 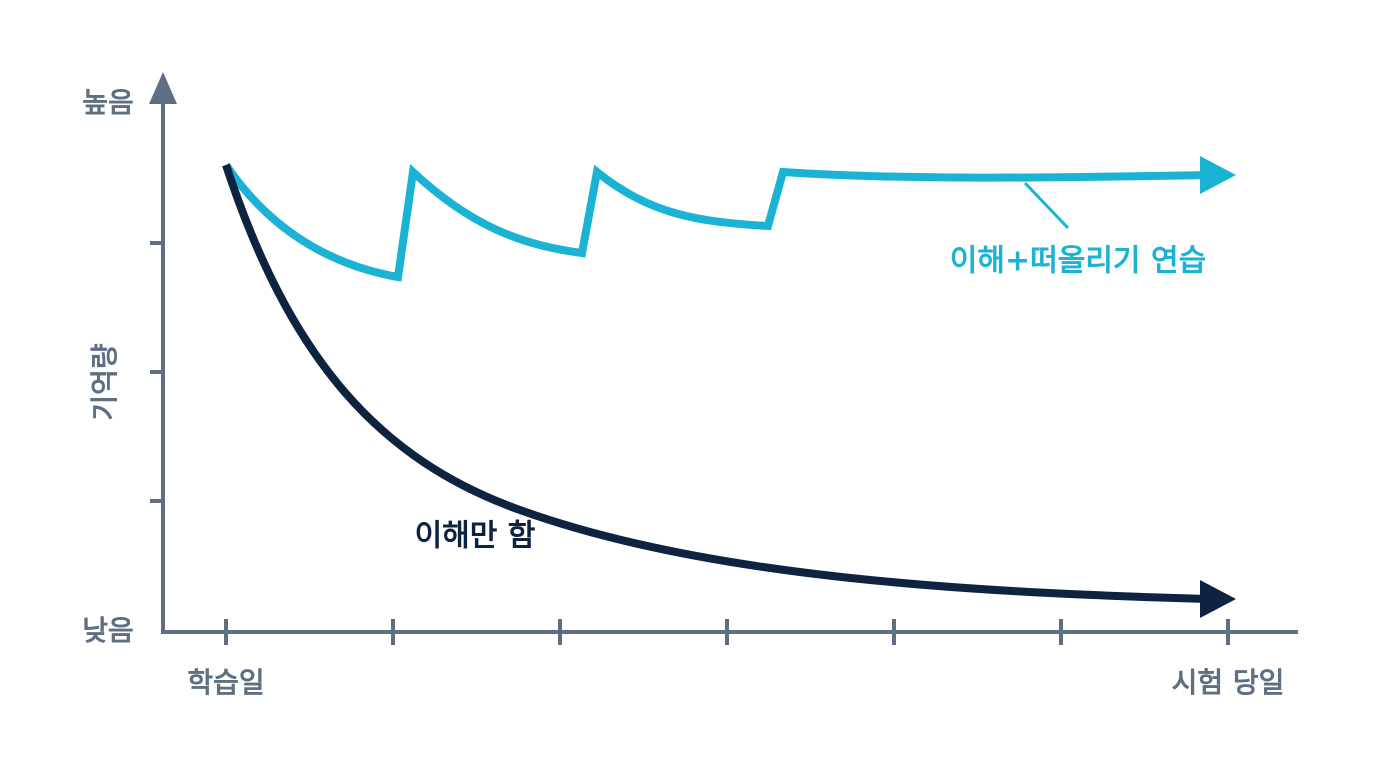 What do you see at coordinates (1228, 682) in the screenshot?
I see `x-end-label: 시험 당일` at bounding box center [1228, 682].